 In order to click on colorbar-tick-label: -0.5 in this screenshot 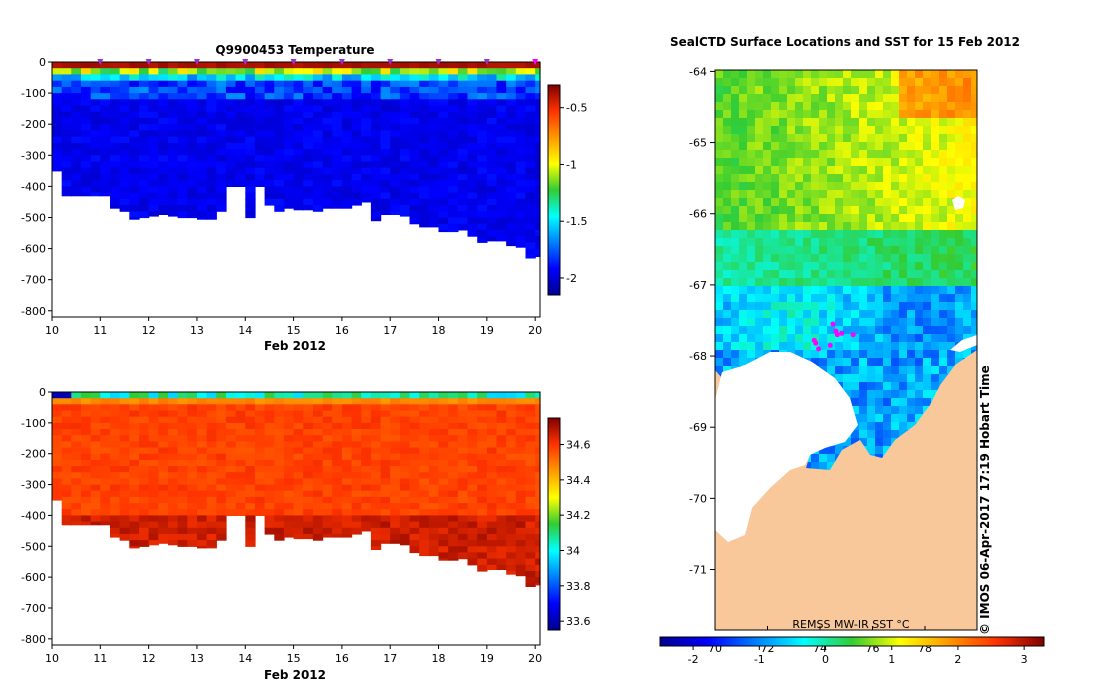, I will do `click(576, 108)`.